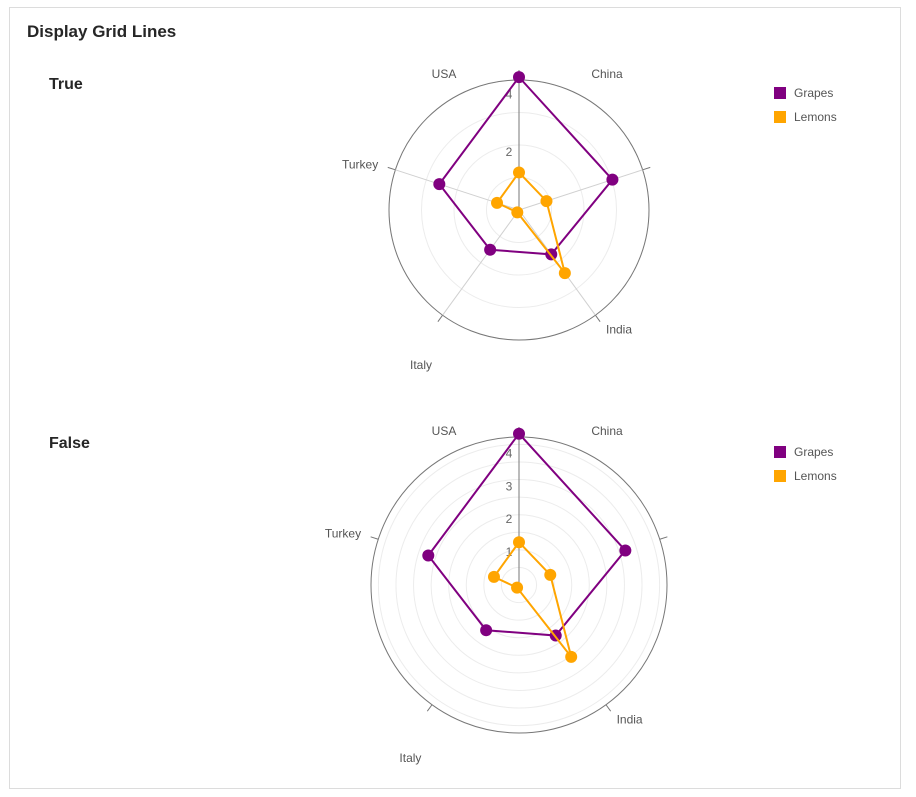 Image resolution: width=916 pixels, height=797 pixels. Describe the element at coordinates (69, 443) in the screenshot. I see `section-title-false: False` at that location.